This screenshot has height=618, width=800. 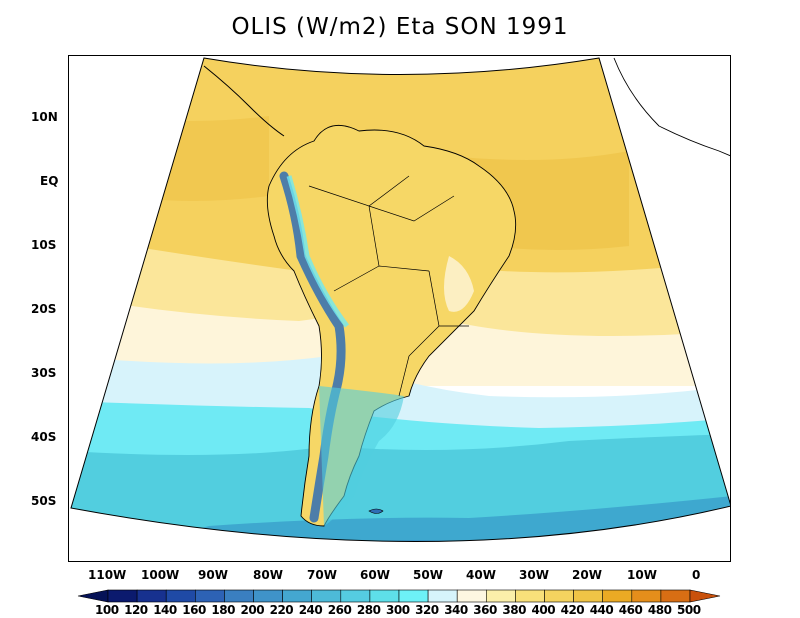 What do you see at coordinates (322, 575) in the screenshot?
I see `lon-label-70w: 70W` at bounding box center [322, 575].